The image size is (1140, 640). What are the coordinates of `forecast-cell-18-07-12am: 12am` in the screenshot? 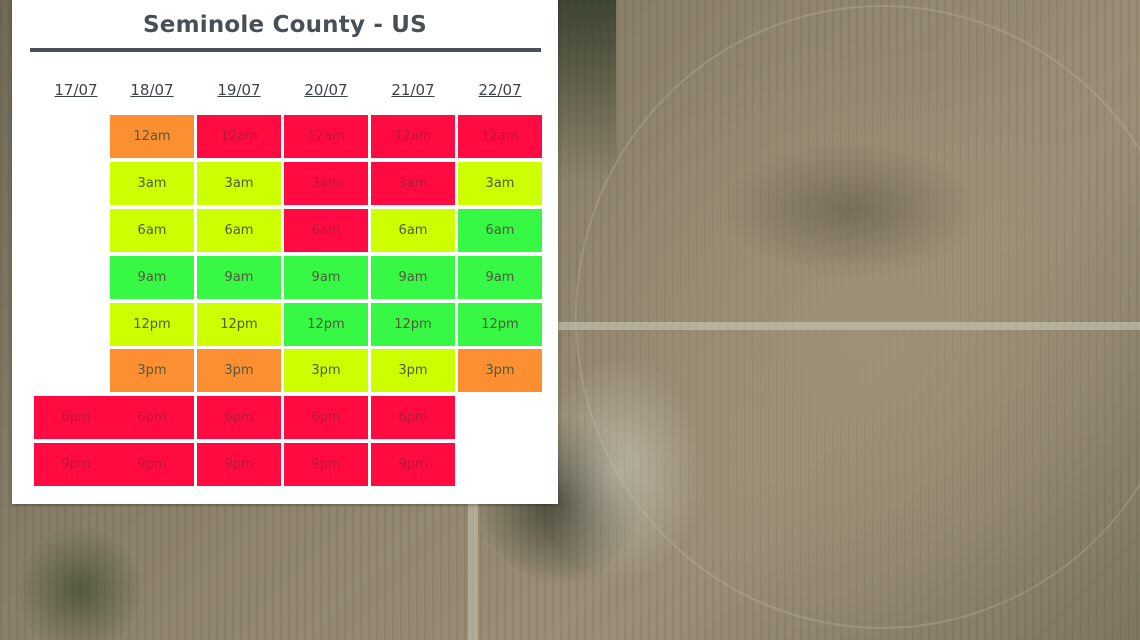 It's located at (152, 136).